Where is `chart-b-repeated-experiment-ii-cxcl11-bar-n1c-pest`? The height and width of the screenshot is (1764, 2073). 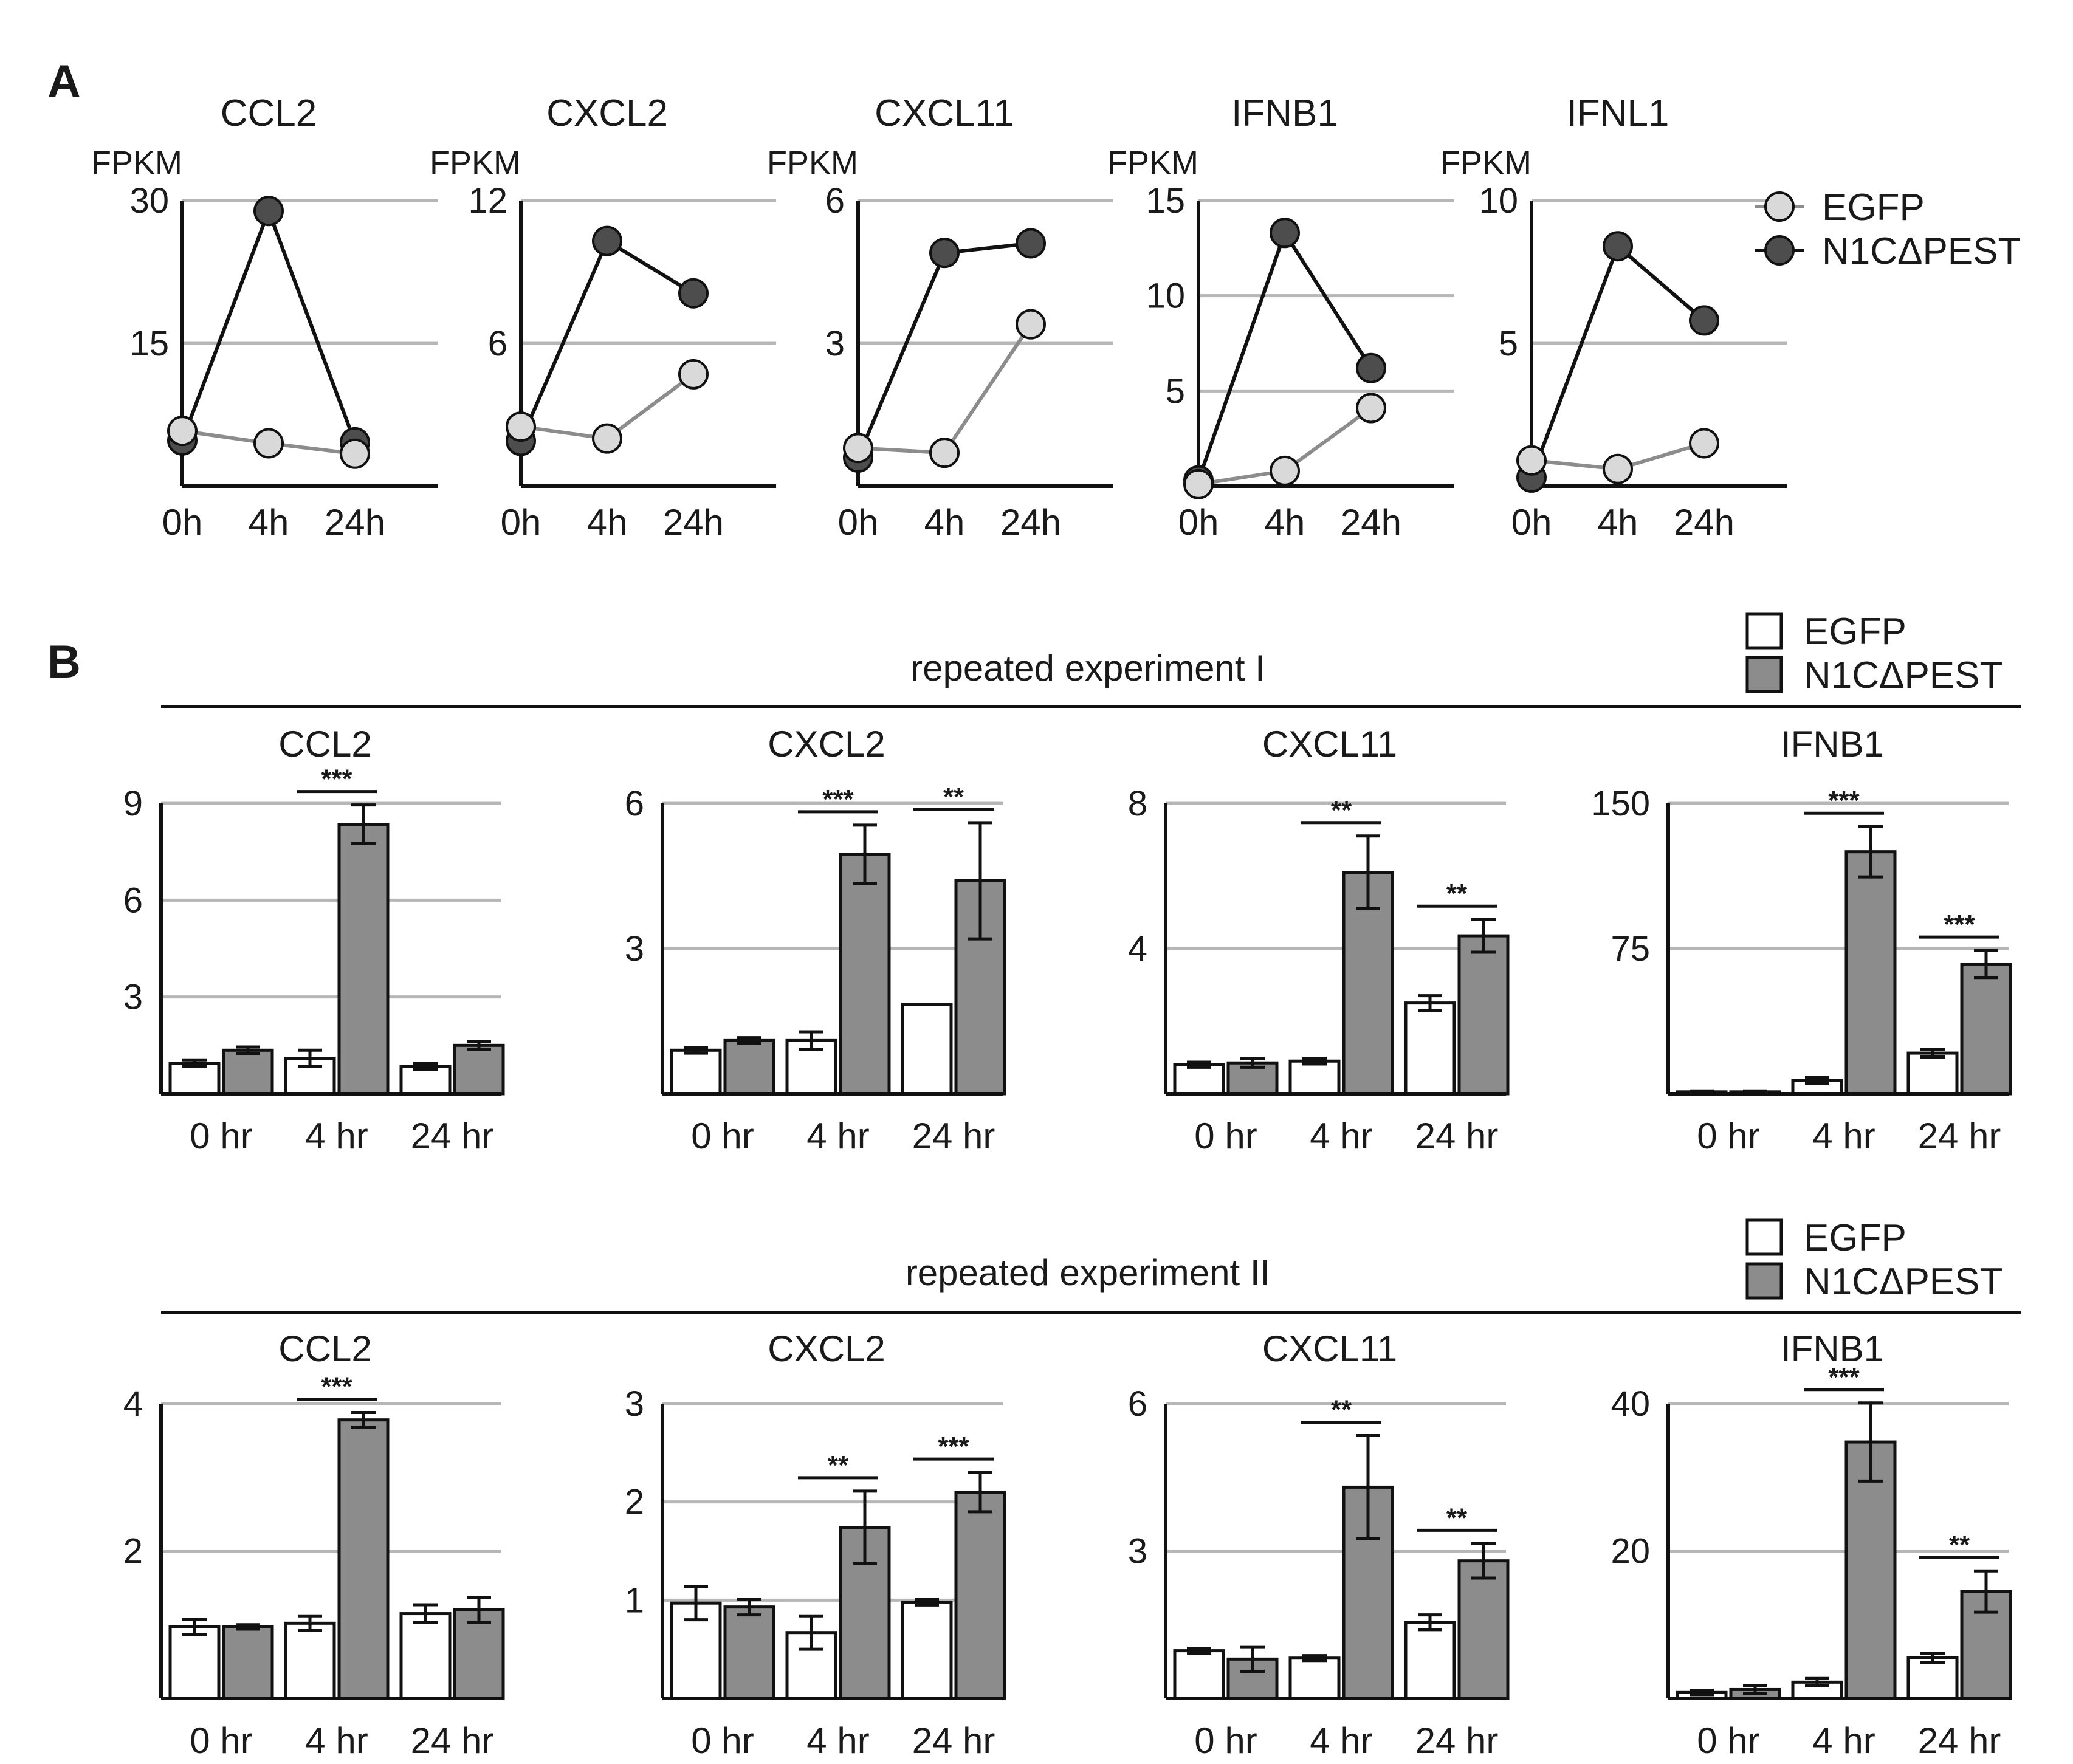
chart-b-repeated-experiment-ii-cxcl11-bar-n1c-pest is located at coordinates (1483, 1629).